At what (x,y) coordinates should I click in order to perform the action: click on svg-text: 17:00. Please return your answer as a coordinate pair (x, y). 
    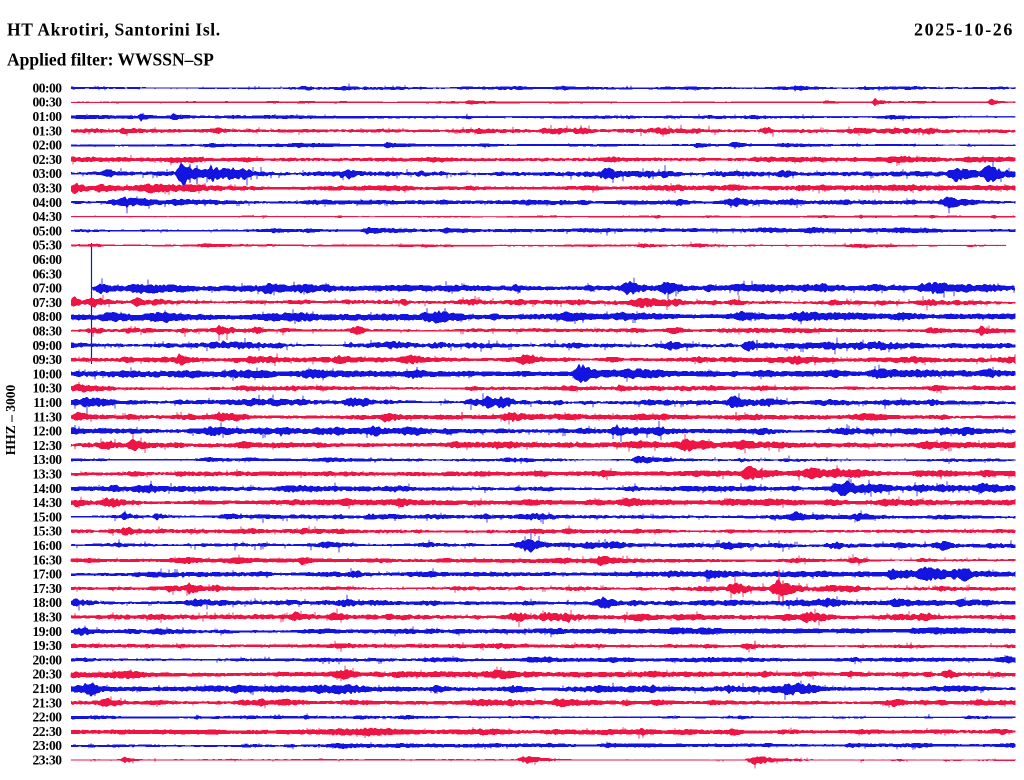
    Looking at the image, I should click on (48, 574).